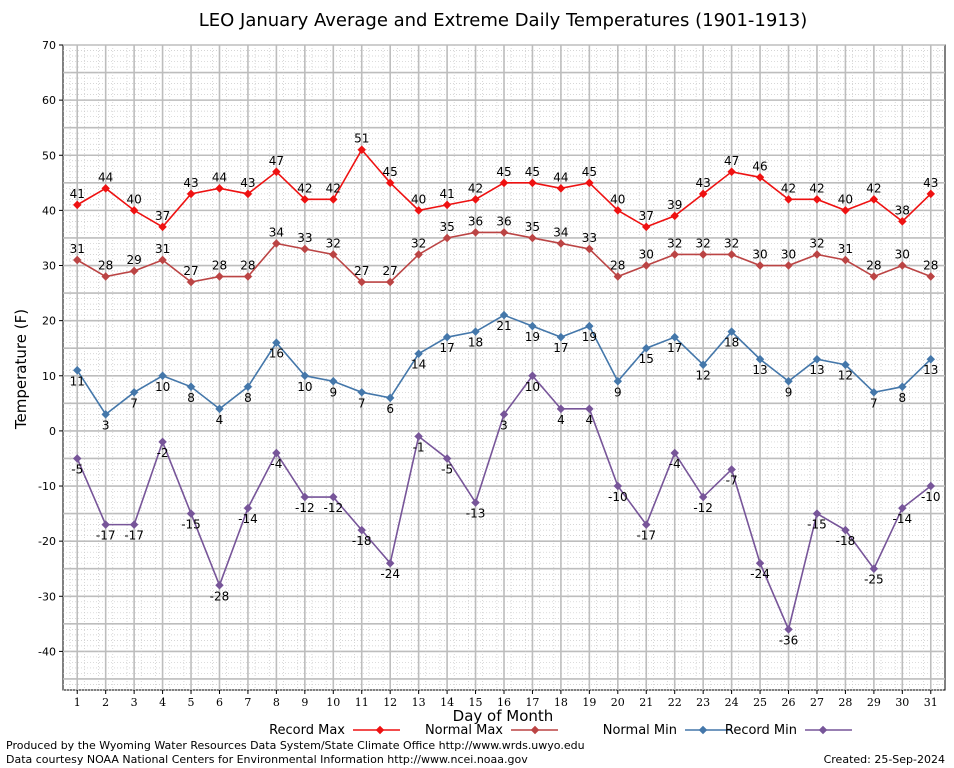  I want to click on legend-label: Record Max, so click(307, 730).